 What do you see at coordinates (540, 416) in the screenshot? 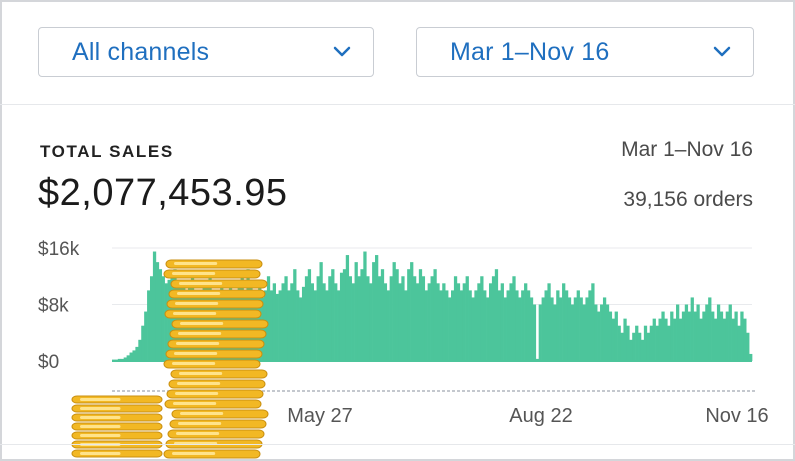
I see `x-tick-label: Aug 22` at bounding box center [540, 416].